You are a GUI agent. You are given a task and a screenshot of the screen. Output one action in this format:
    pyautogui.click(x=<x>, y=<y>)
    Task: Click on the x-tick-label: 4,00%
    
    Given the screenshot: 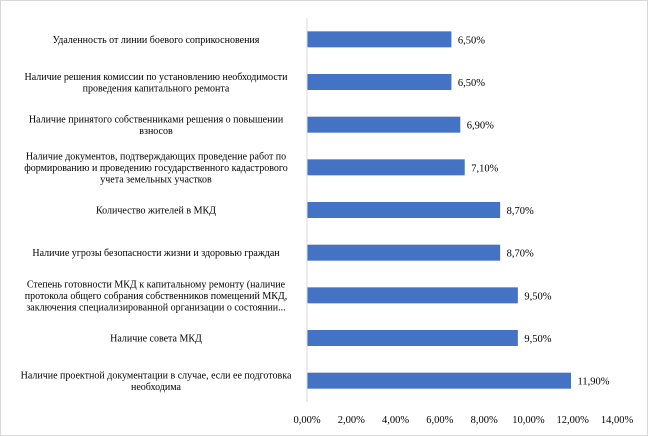 What is the action you would take?
    pyautogui.click(x=395, y=420)
    